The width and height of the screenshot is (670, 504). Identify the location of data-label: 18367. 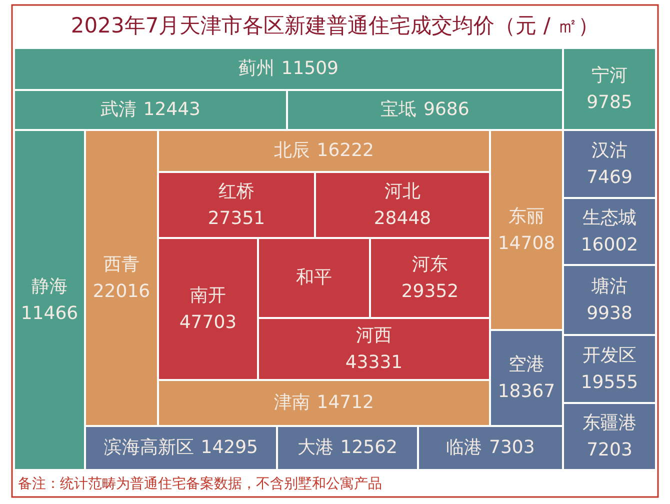
(527, 391).